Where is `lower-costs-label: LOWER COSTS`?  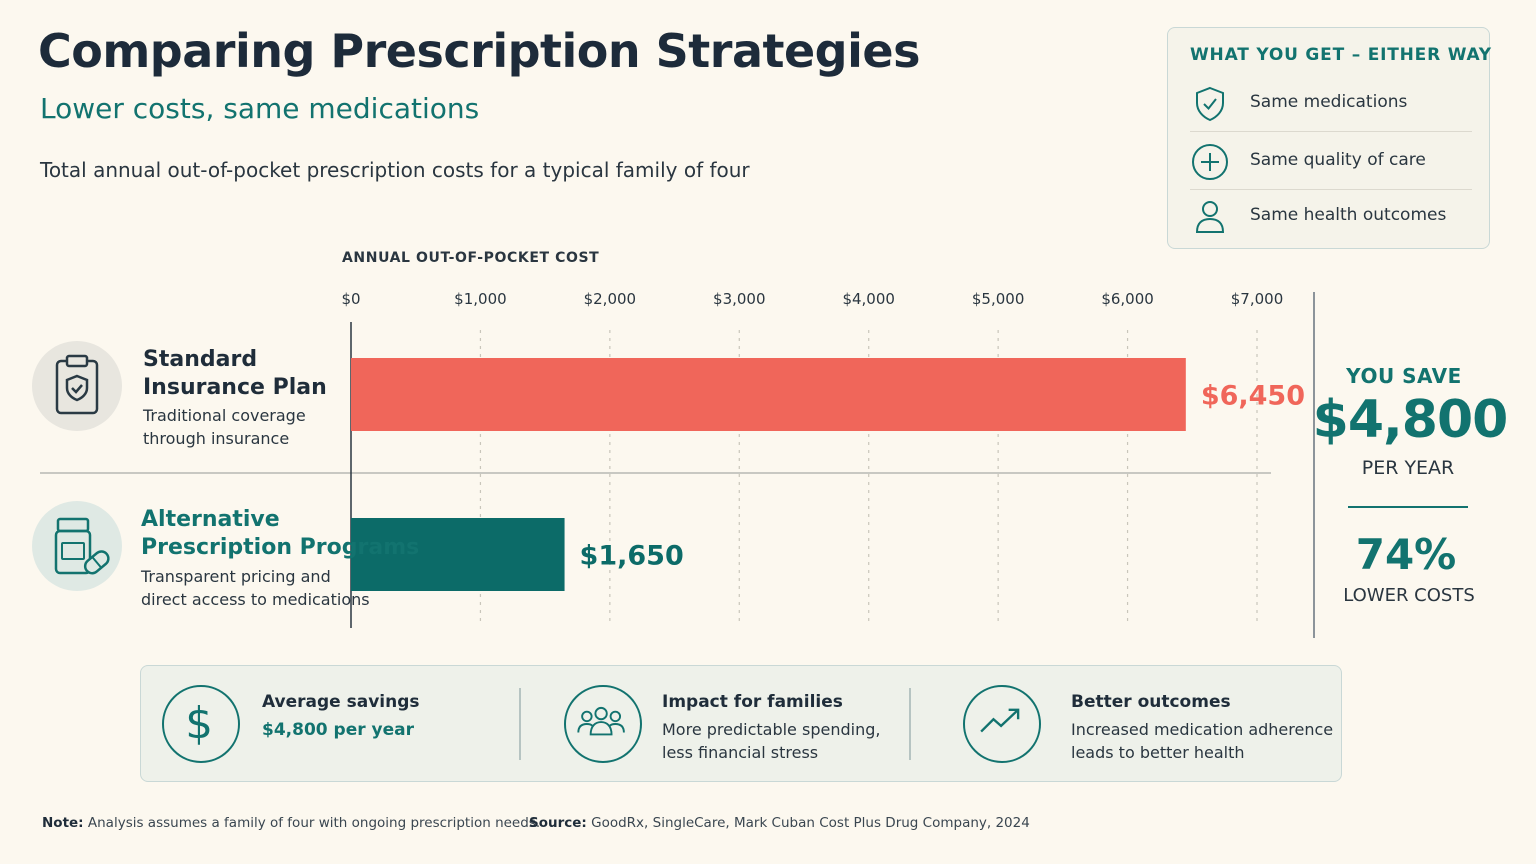
lower-costs-label: LOWER COSTS is located at coordinates (1409, 595).